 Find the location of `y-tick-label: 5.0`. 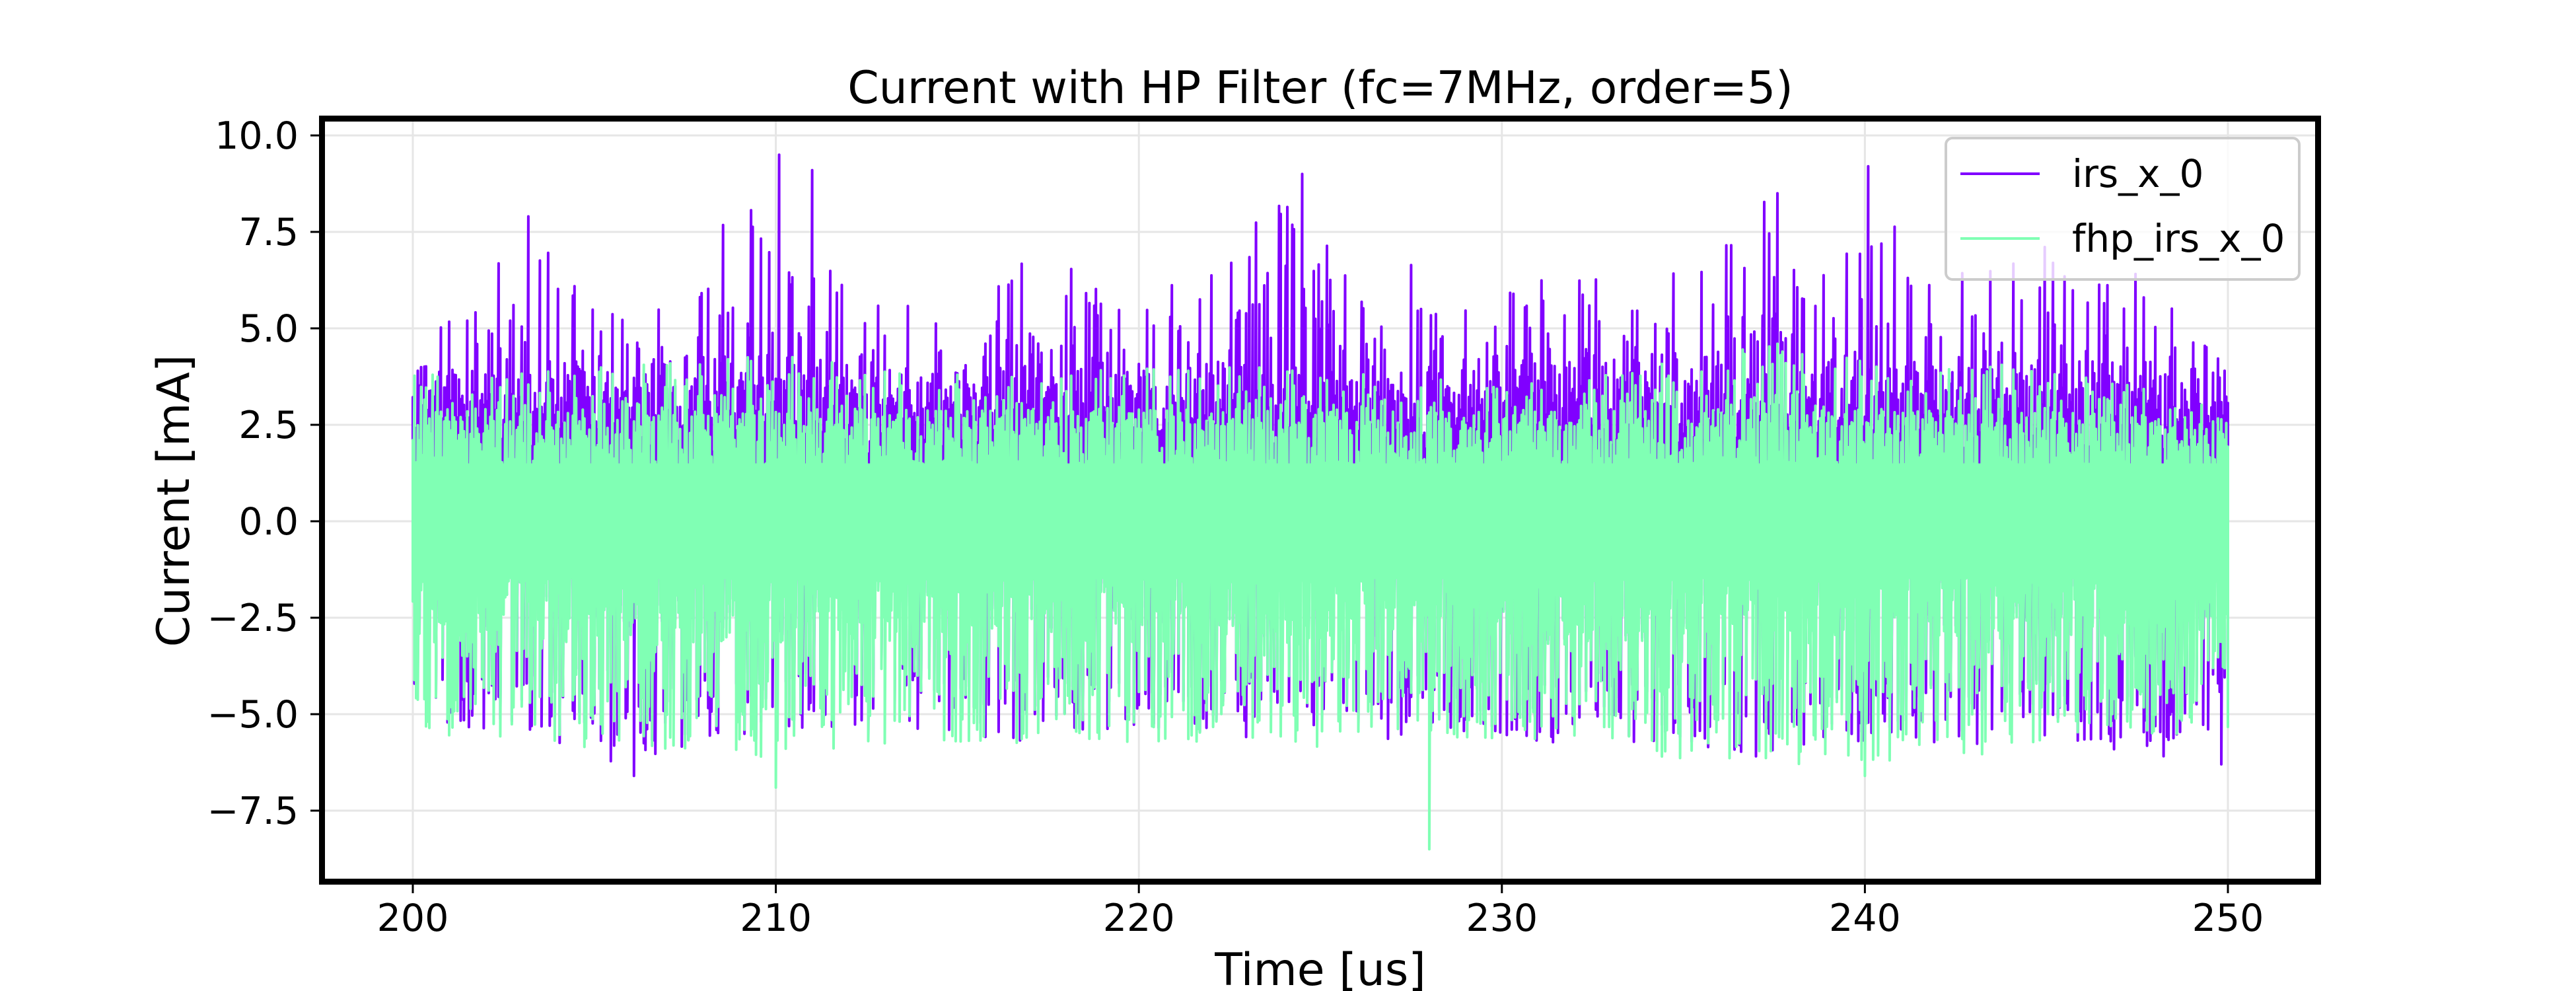

y-tick-label: 5.0 is located at coordinates (269, 329).